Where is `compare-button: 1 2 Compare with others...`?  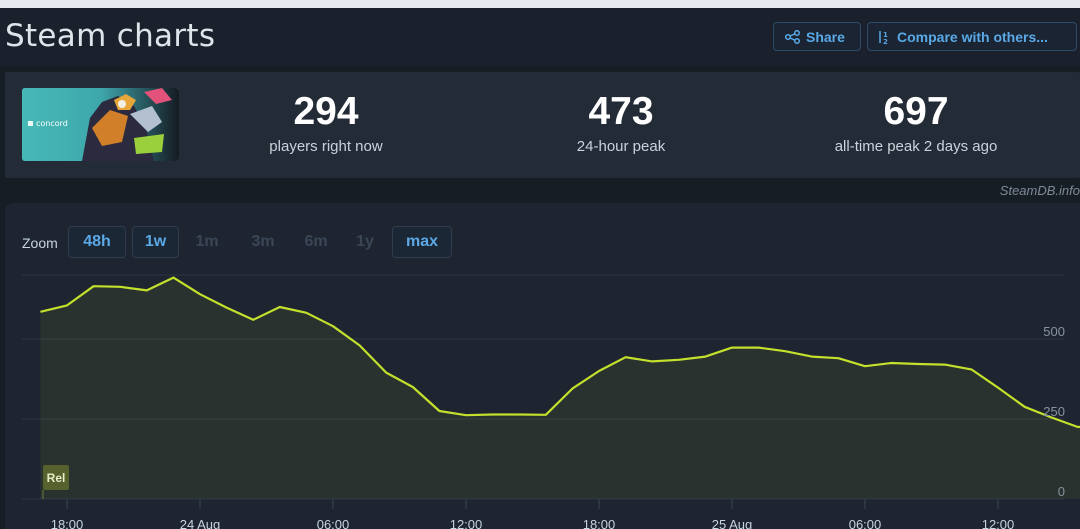 compare-button: 1 2 Compare with others... is located at coordinates (972, 36).